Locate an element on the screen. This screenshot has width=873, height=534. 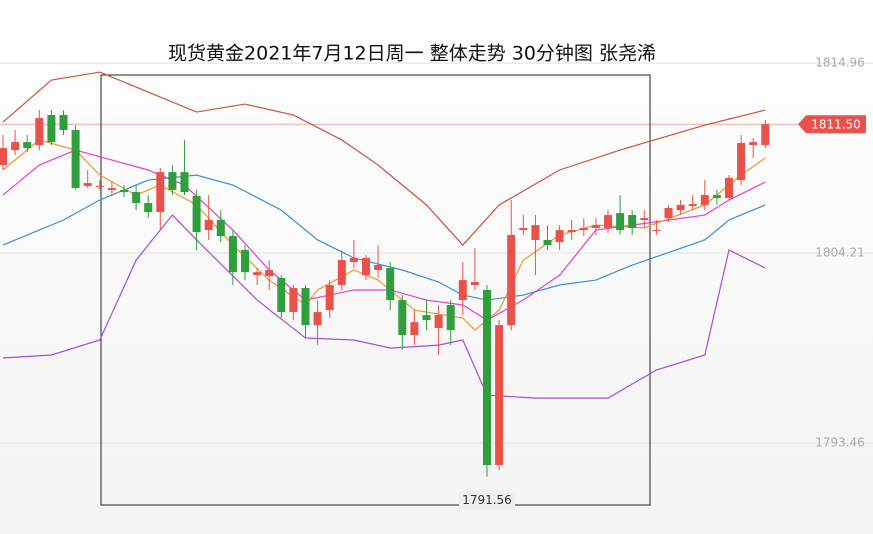
price-tag-bg is located at coordinates (832, 124).